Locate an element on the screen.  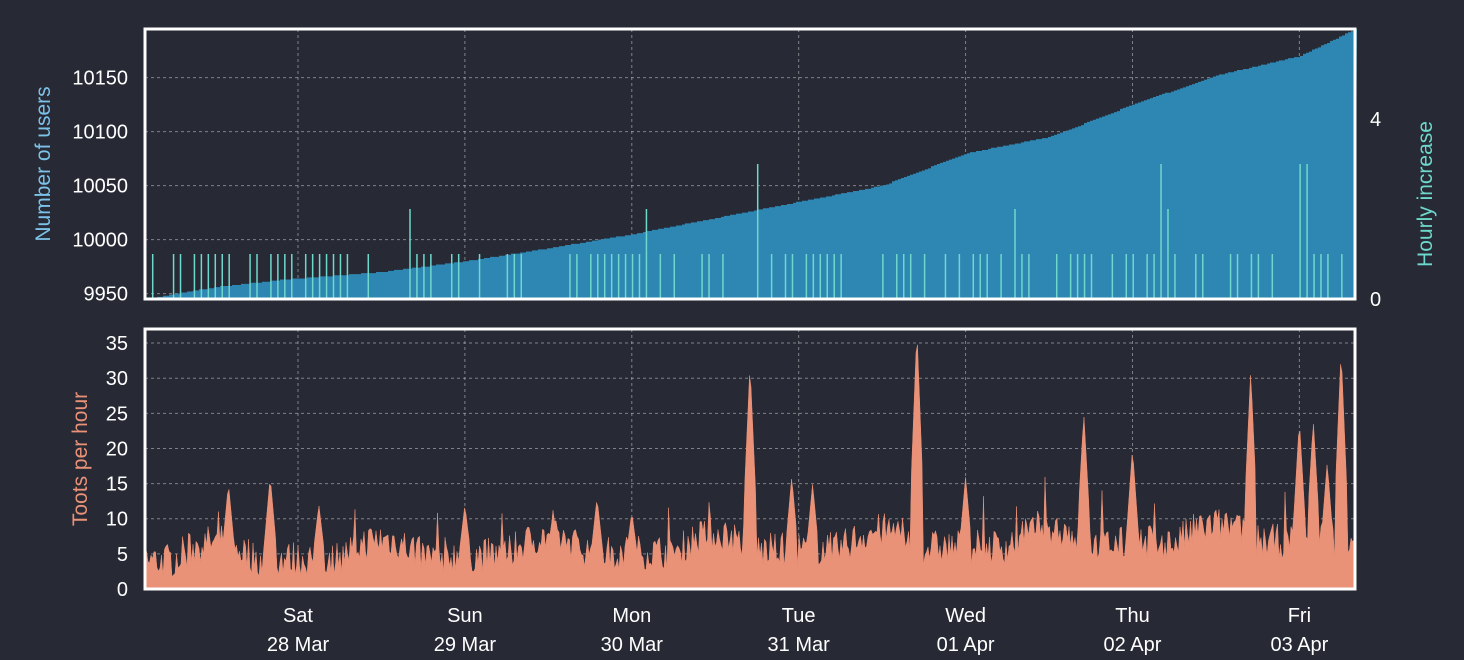
increase-tick-label: 0 is located at coordinates (1375, 300).